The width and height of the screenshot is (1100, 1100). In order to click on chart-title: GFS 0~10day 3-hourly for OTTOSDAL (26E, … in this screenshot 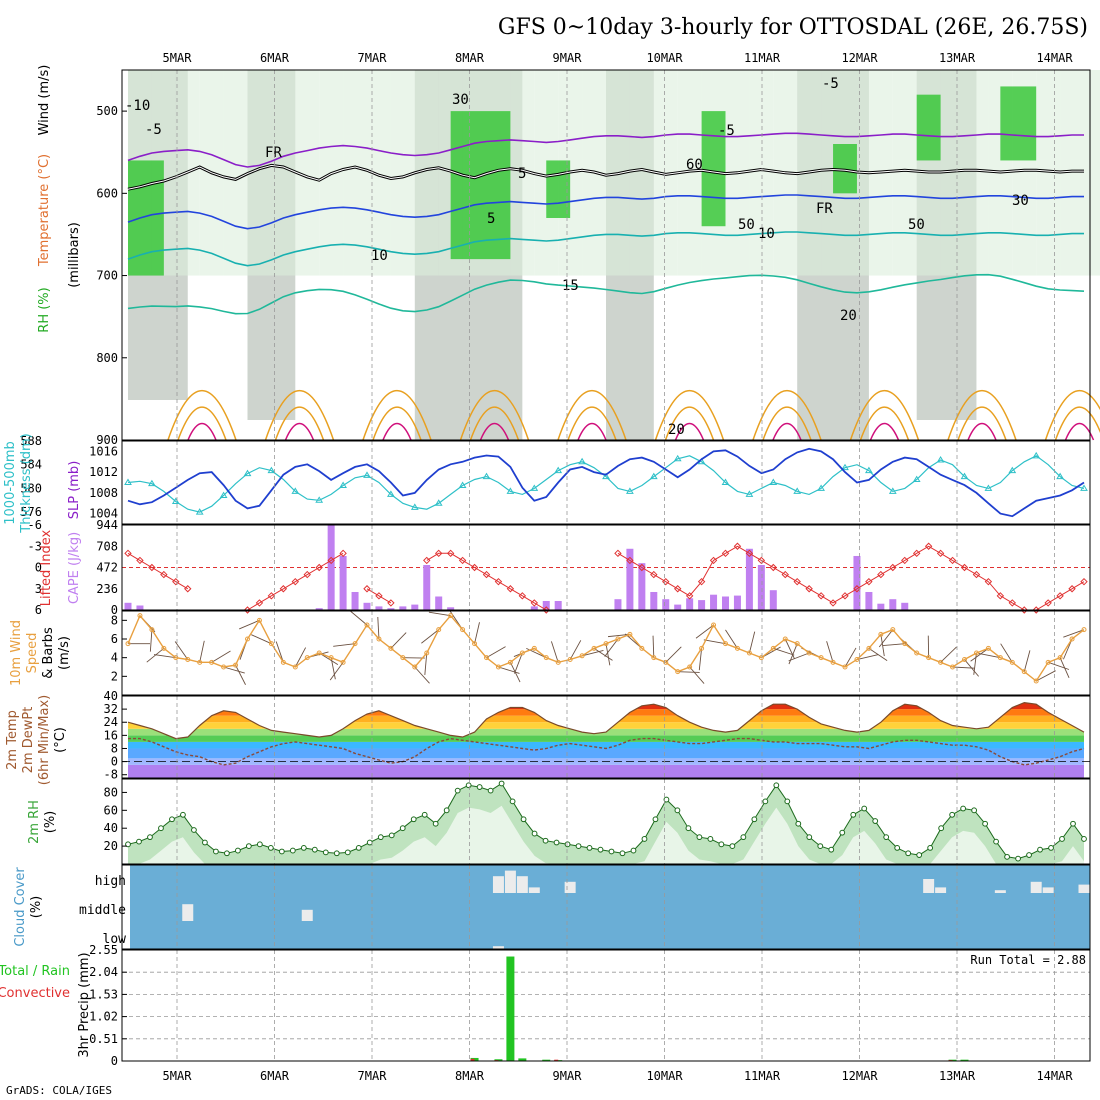, I will do `click(793, 27)`.